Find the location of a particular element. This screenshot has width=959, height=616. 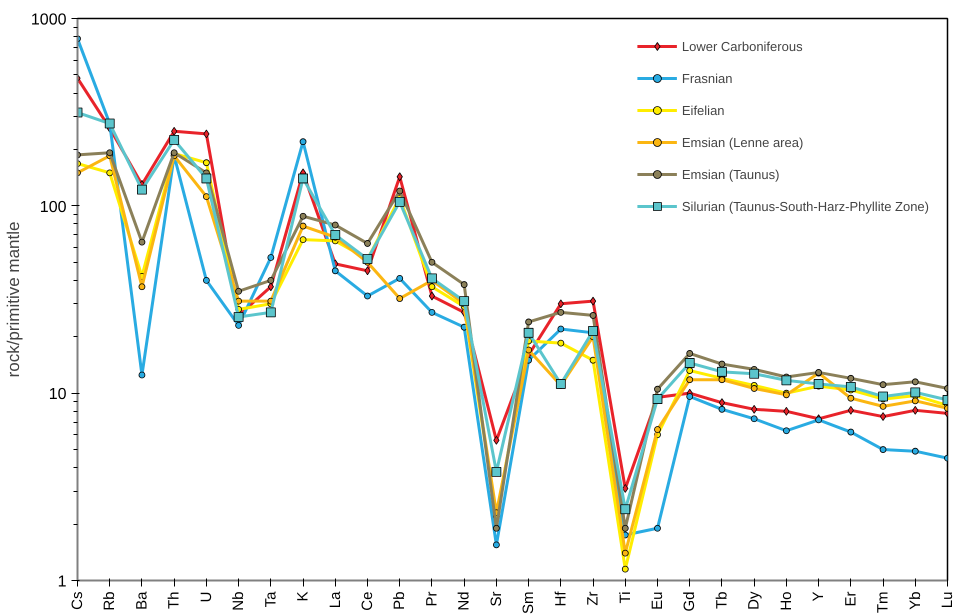

y-axis-title: rock/primitive mantle is located at coordinates (13, 300).